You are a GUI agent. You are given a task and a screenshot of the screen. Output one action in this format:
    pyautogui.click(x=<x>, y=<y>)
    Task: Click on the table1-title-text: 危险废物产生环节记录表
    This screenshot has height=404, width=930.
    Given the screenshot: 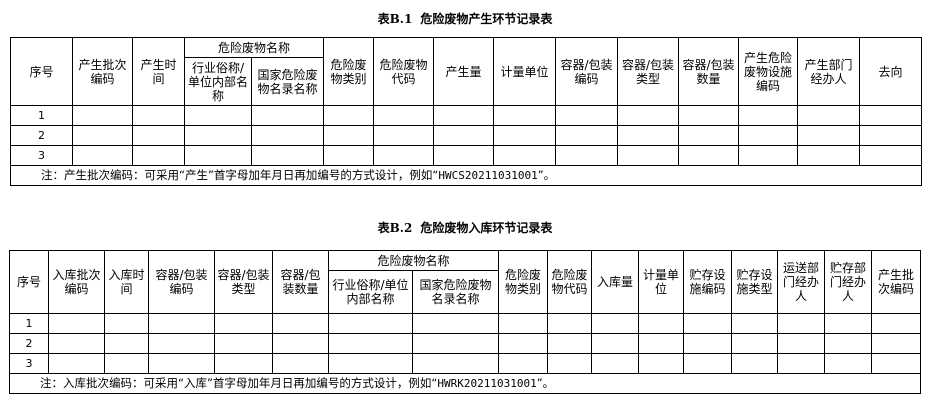 What is the action you would take?
    pyautogui.click(x=486, y=19)
    